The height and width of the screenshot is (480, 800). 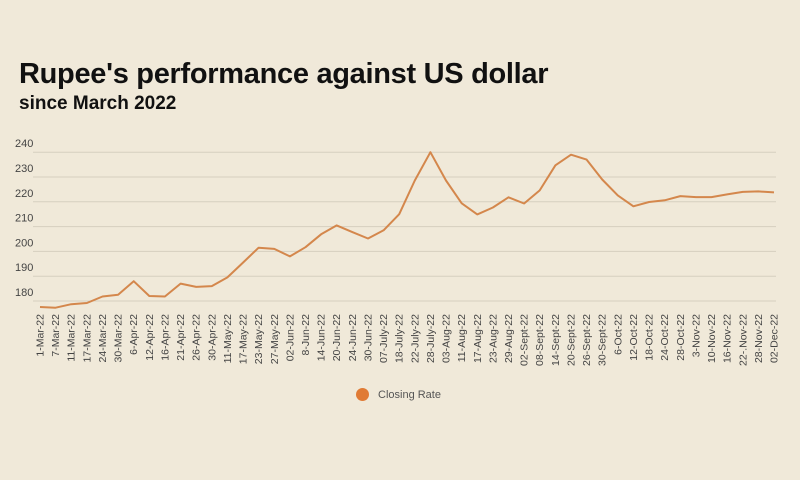 I want to click on y-tick-label: 210, so click(x=24, y=219).